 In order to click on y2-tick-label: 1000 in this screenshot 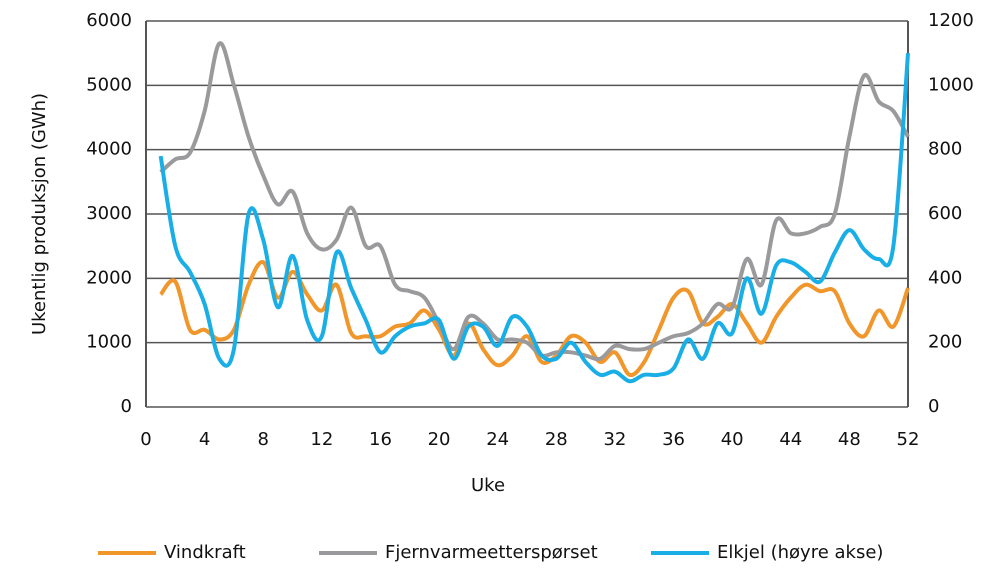, I will do `click(951, 84)`.